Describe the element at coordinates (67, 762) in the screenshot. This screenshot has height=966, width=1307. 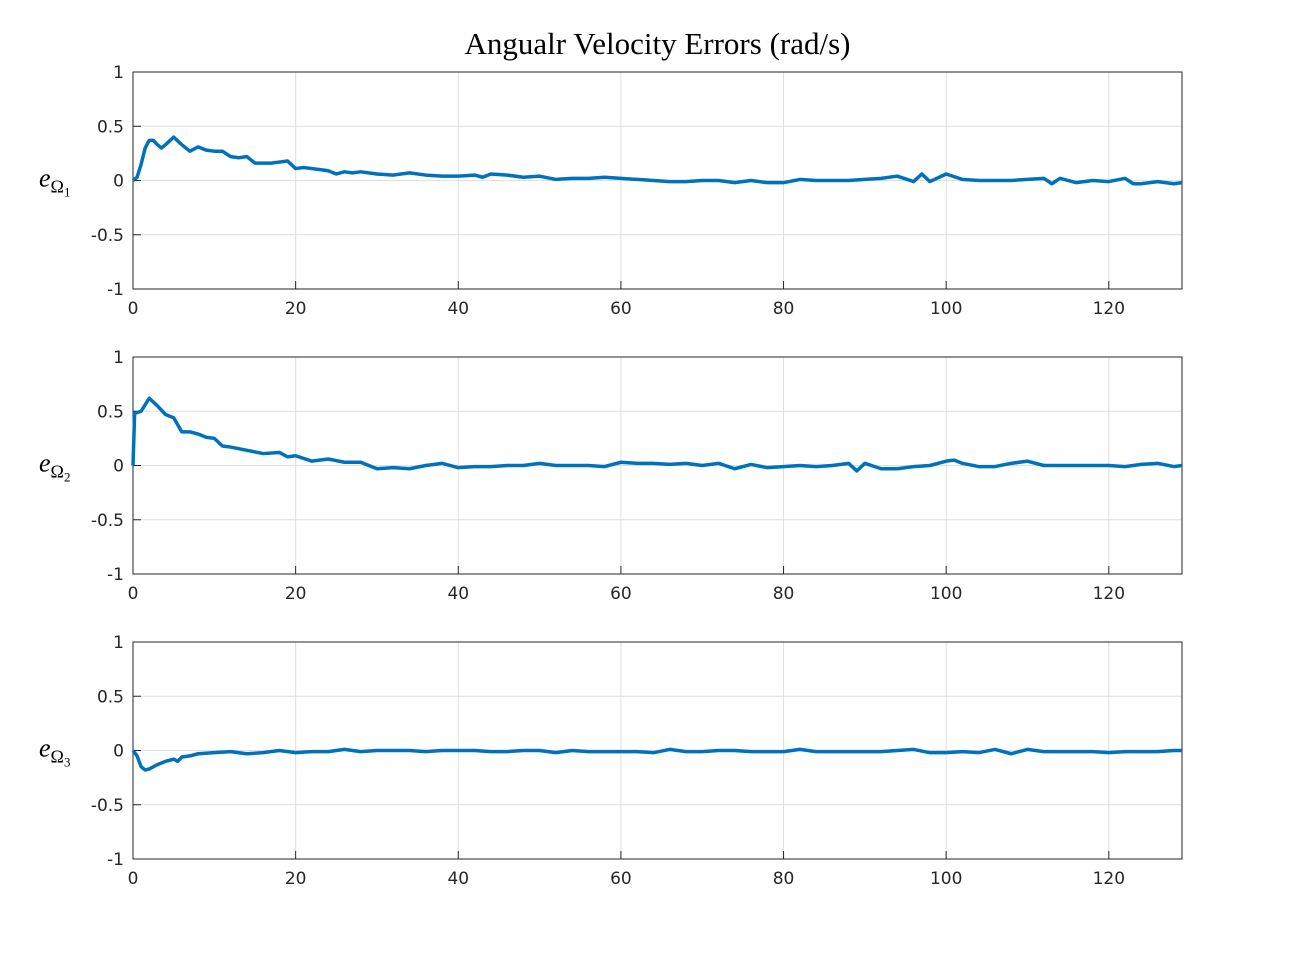
I see `y-axis-label-part: 3` at that location.